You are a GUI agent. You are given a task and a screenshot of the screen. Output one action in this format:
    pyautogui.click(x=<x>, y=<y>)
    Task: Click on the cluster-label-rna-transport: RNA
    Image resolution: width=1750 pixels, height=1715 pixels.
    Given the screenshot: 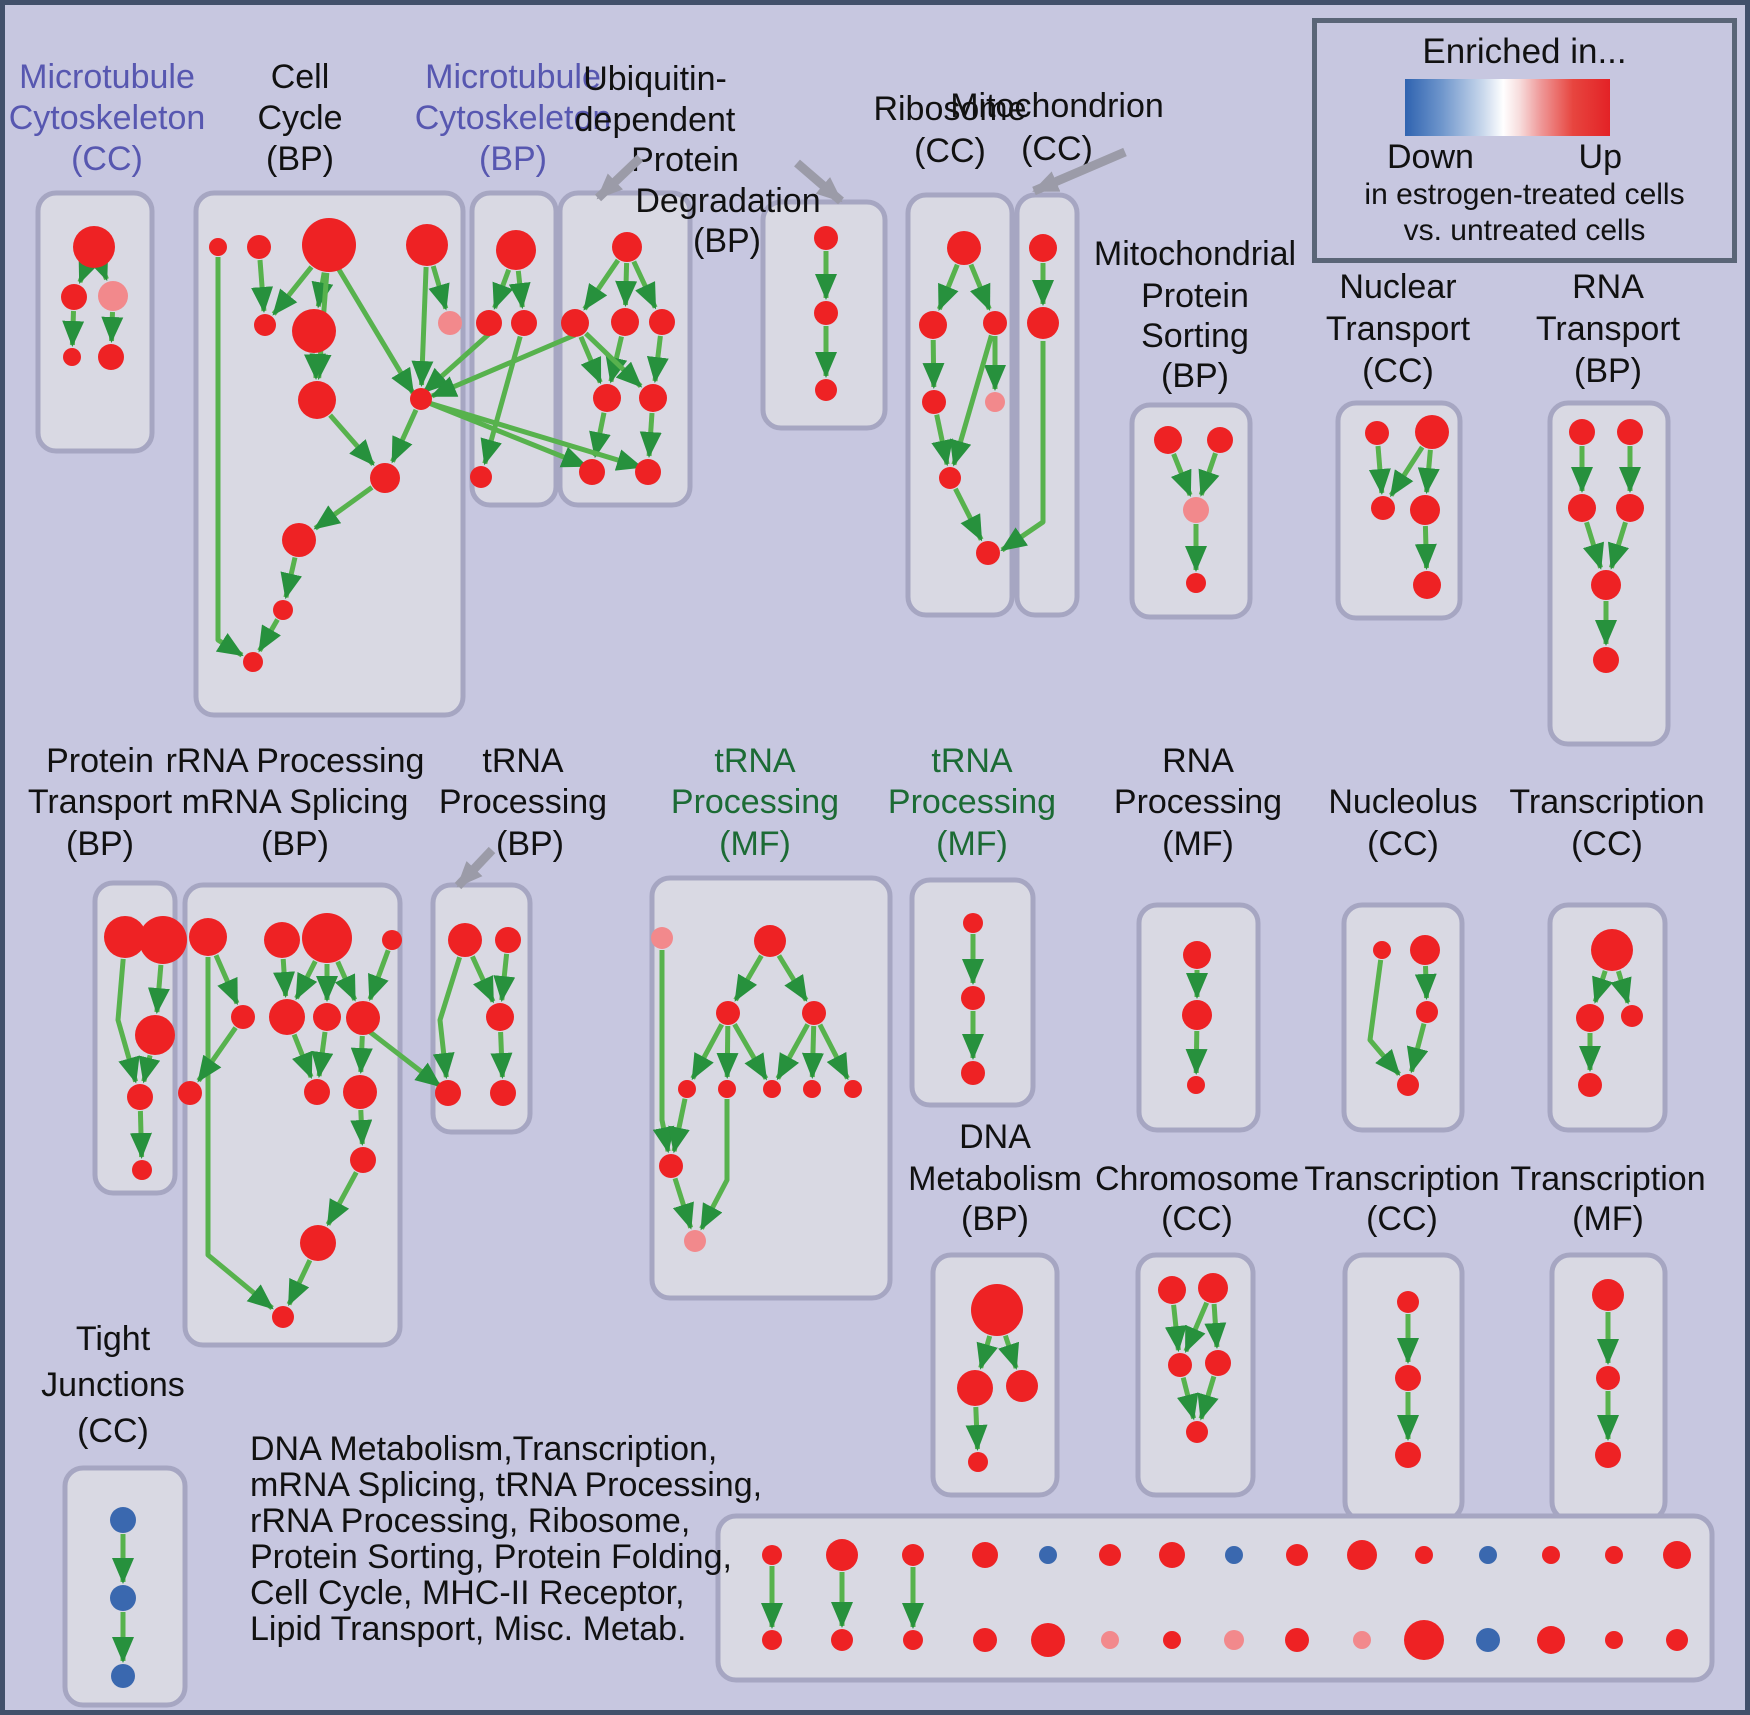 What is the action you would take?
    pyautogui.click(x=1608, y=287)
    